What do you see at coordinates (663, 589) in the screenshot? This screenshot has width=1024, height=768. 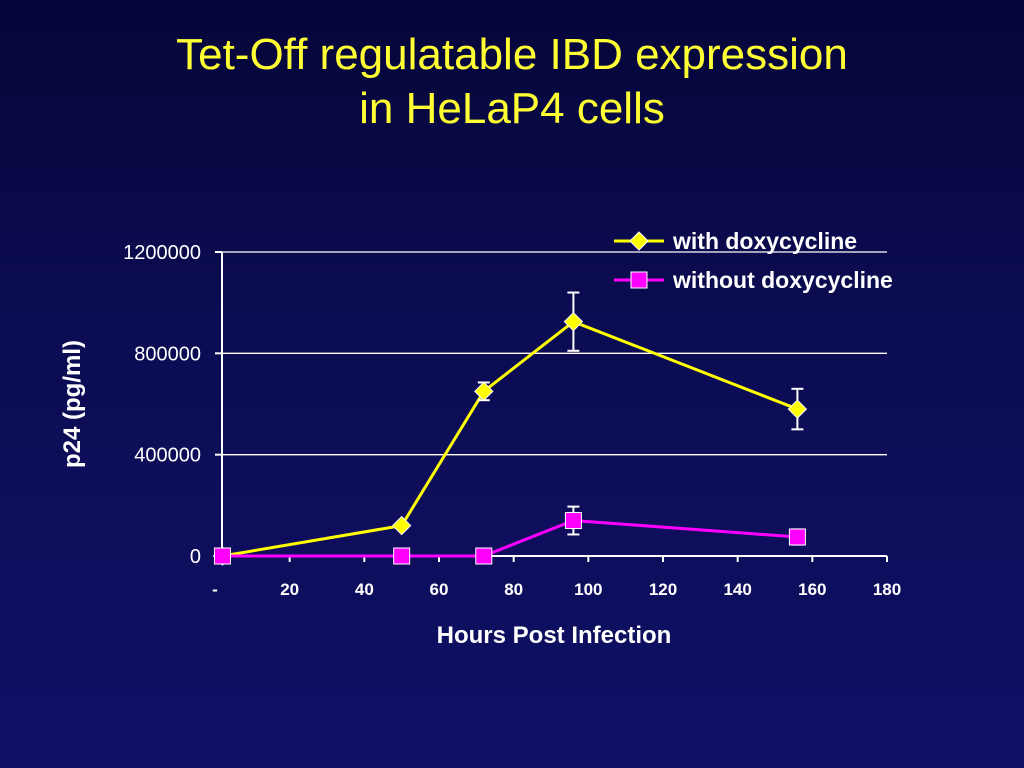 I see `x-tick-label: 120` at bounding box center [663, 589].